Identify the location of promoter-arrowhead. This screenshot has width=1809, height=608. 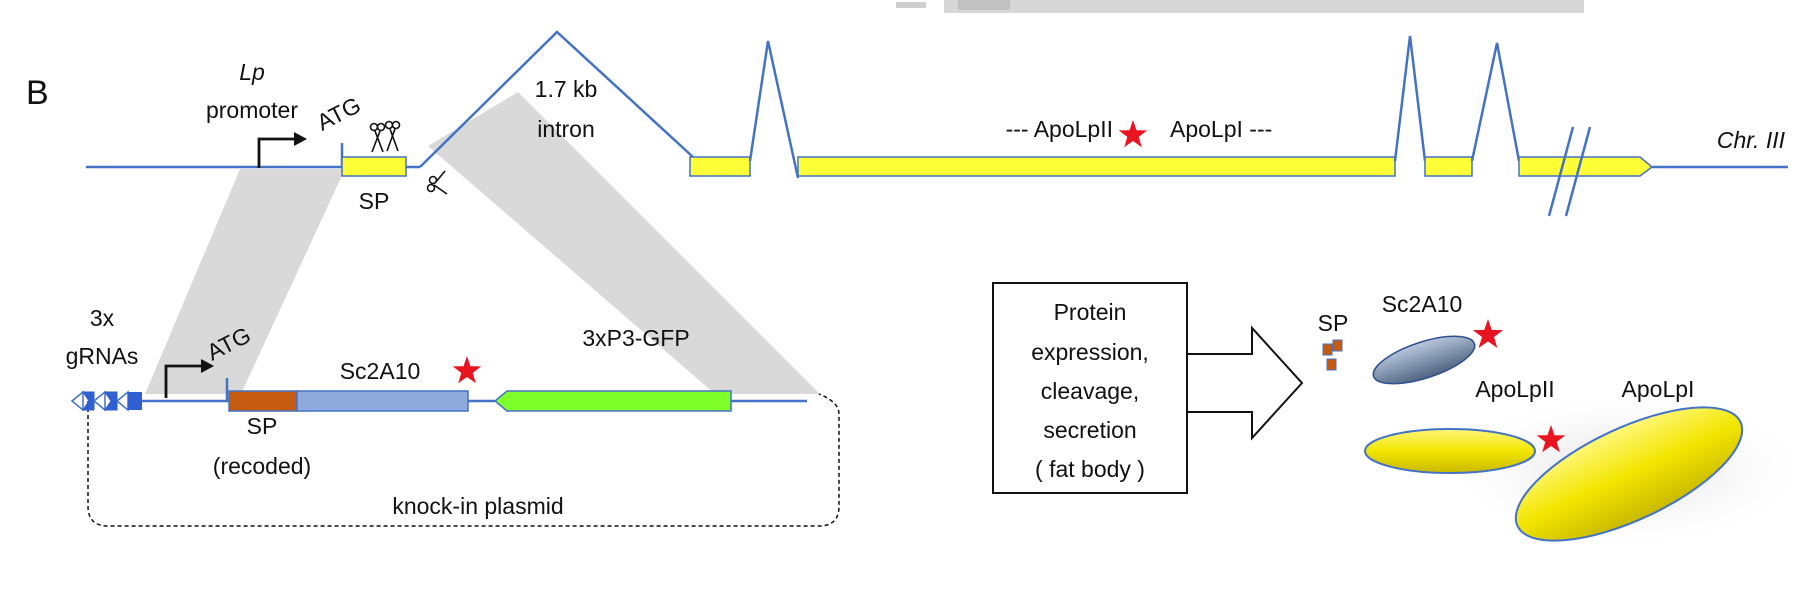
(300, 139).